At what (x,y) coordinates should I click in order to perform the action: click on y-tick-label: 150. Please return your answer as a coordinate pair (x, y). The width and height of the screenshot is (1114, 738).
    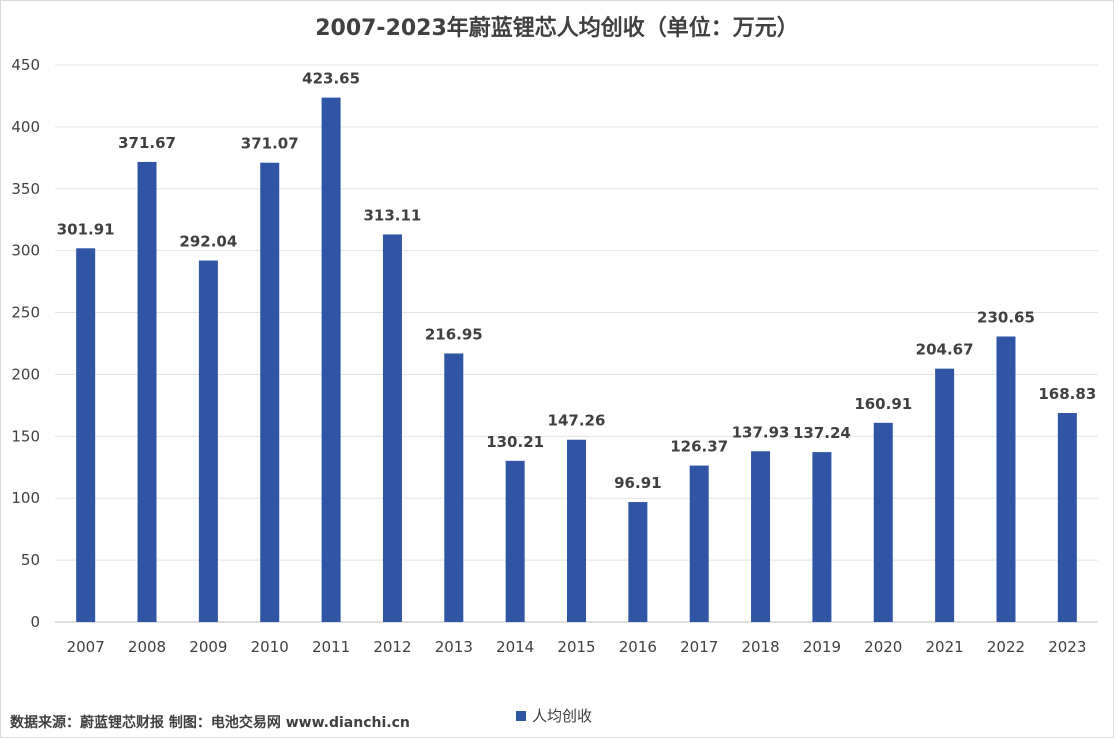
    Looking at the image, I should click on (25, 436).